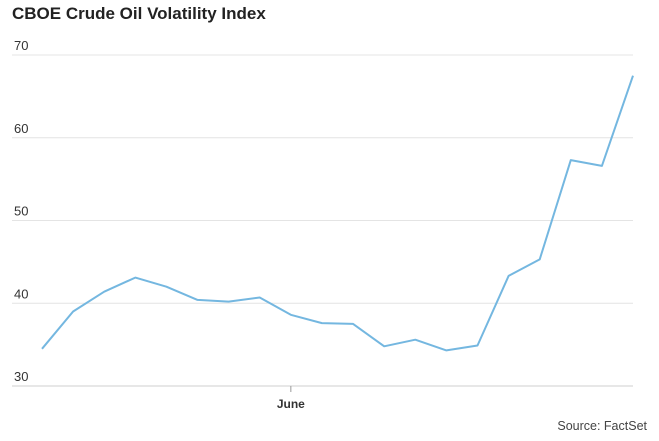 This screenshot has width=659, height=441. I want to click on y-tick-label: 60, so click(21, 128).